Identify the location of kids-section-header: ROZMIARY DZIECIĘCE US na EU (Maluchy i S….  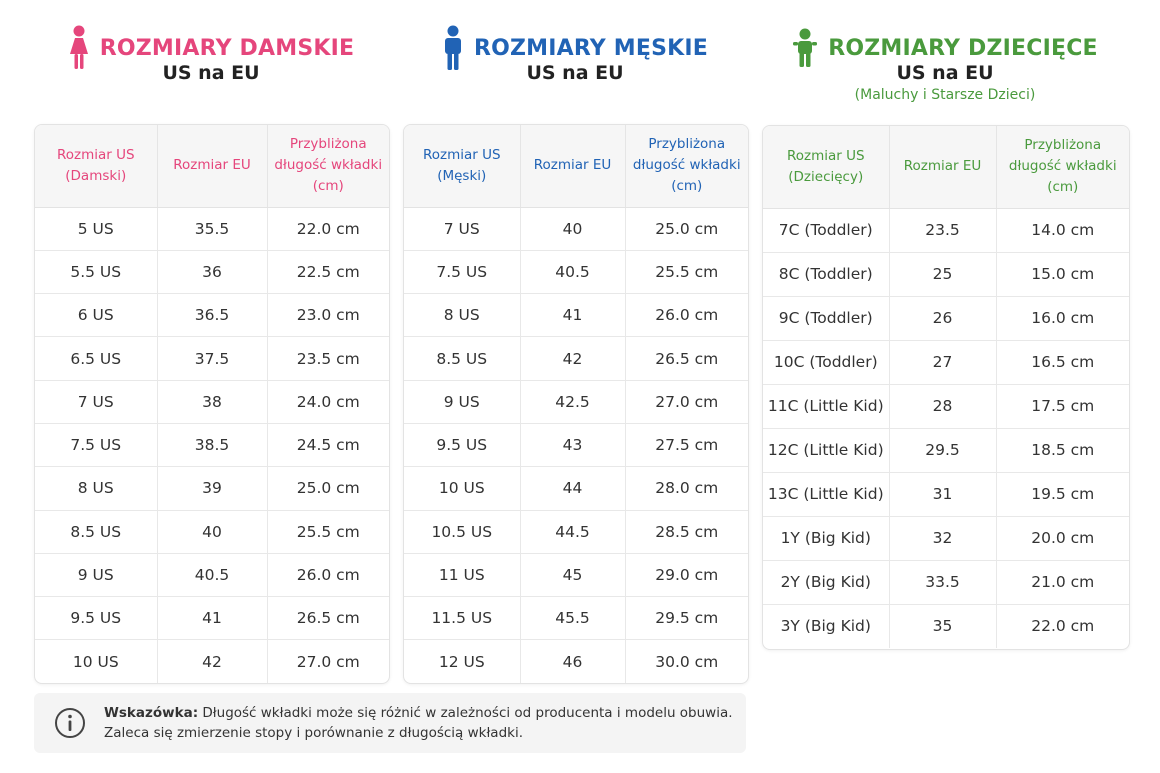
(945, 65).